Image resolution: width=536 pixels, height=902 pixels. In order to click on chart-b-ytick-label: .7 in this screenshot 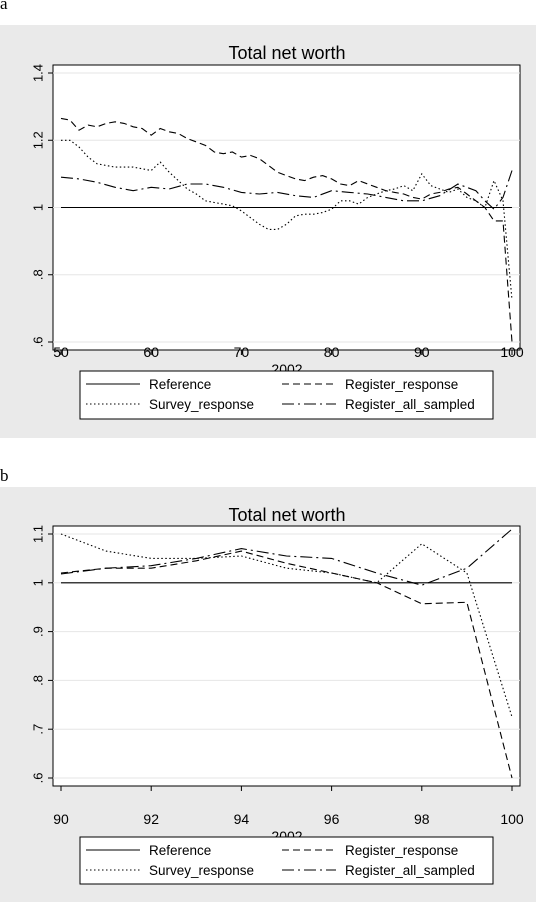, I will do `click(38, 729)`.